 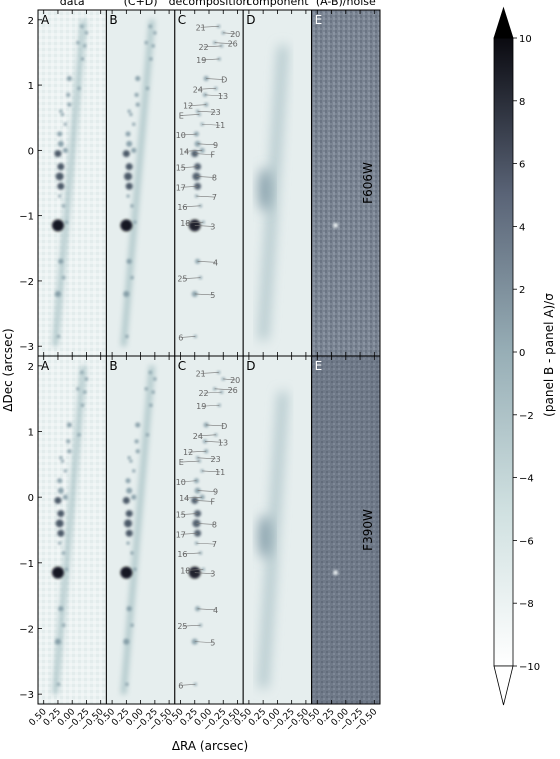 What do you see at coordinates (525, 39) in the screenshot?
I see `colorbar-tick-label: 10` at bounding box center [525, 39].